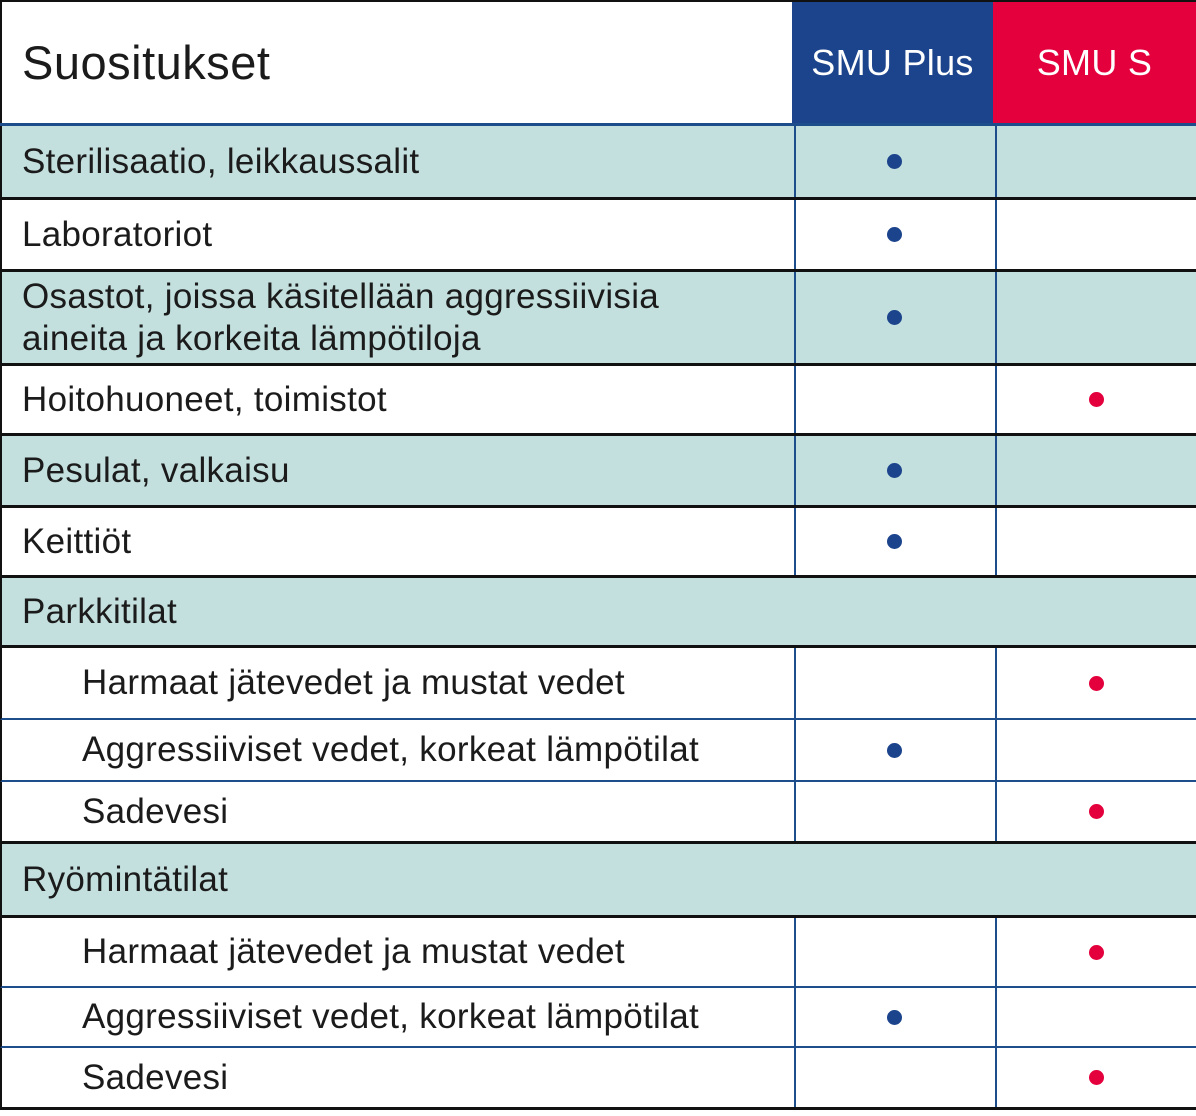 Image resolution: width=1196 pixels, height=1116 pixels. I want to click on row-label: Pesulat, valkaisu, so click(156, 470).